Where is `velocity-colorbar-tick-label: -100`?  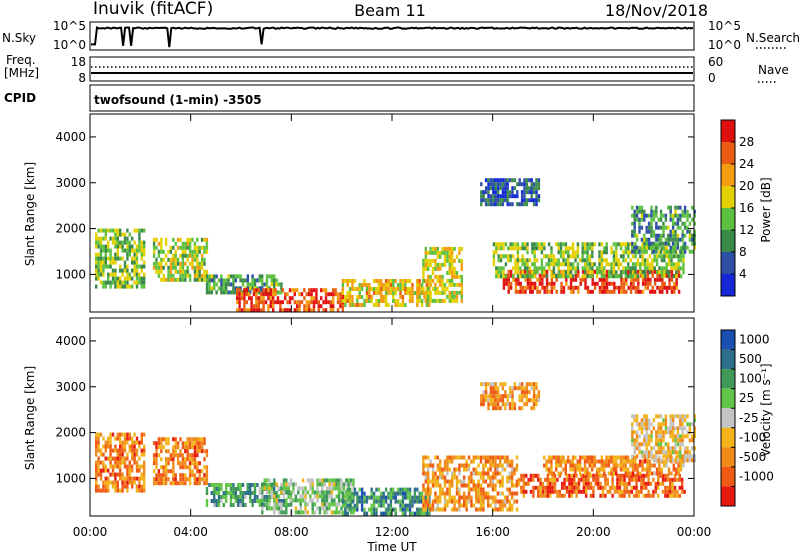
velocity-colorbar-tick-label: -100 is located at coordinates (752, 437).